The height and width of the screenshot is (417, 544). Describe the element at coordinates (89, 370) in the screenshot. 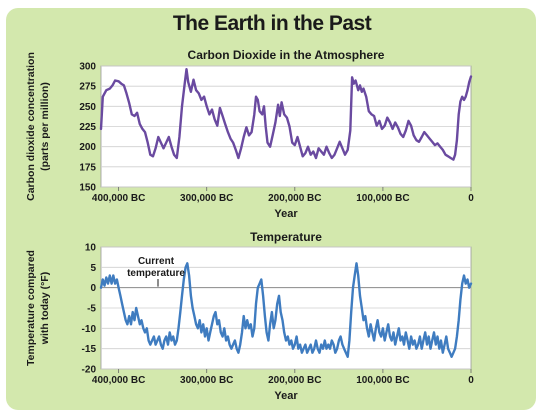

I see `temperature-y-tick-label: -20` at that location.